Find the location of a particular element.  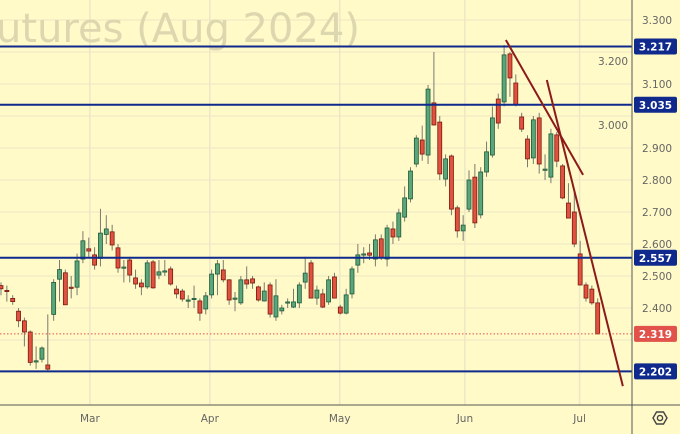

level-price-label: 2.557 is located at coordinates (655, 259).